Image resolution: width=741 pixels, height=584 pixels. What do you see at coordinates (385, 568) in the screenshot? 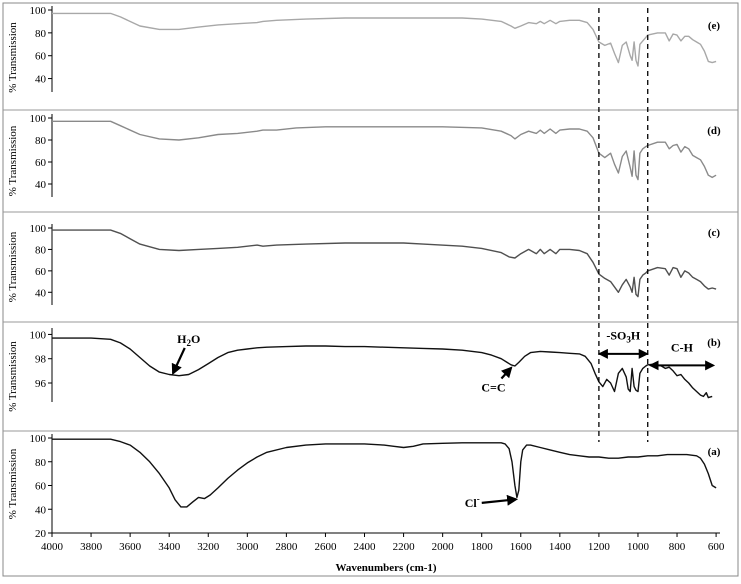
I see `x-axis-label: Wavenumbers (cm-1)` at bounding box center [385, 568].